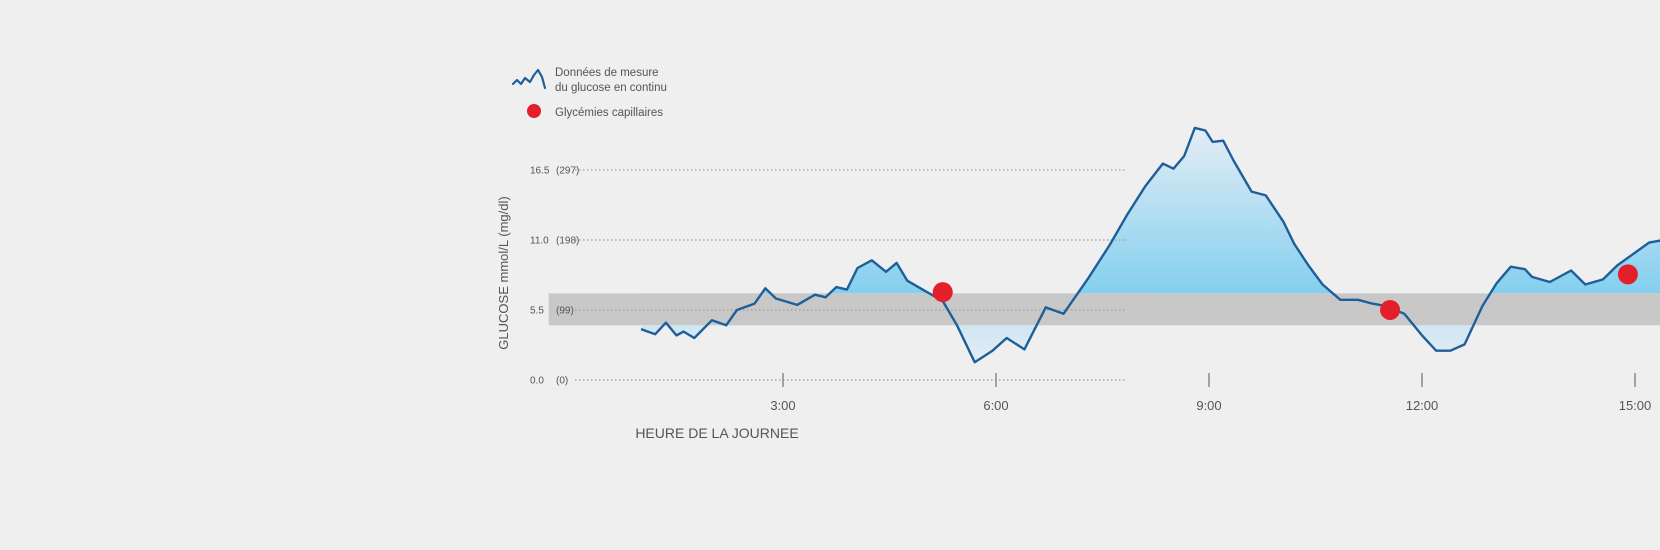 This screenshot has width=1660, height=550. What do you see at coordinates (554, 275) in the screenshot?
I see `y-tick-labels: 0.0 (0) 5.5 (99) 11.0 (198) 16.5 (297)` at bounding box center [554, 275].